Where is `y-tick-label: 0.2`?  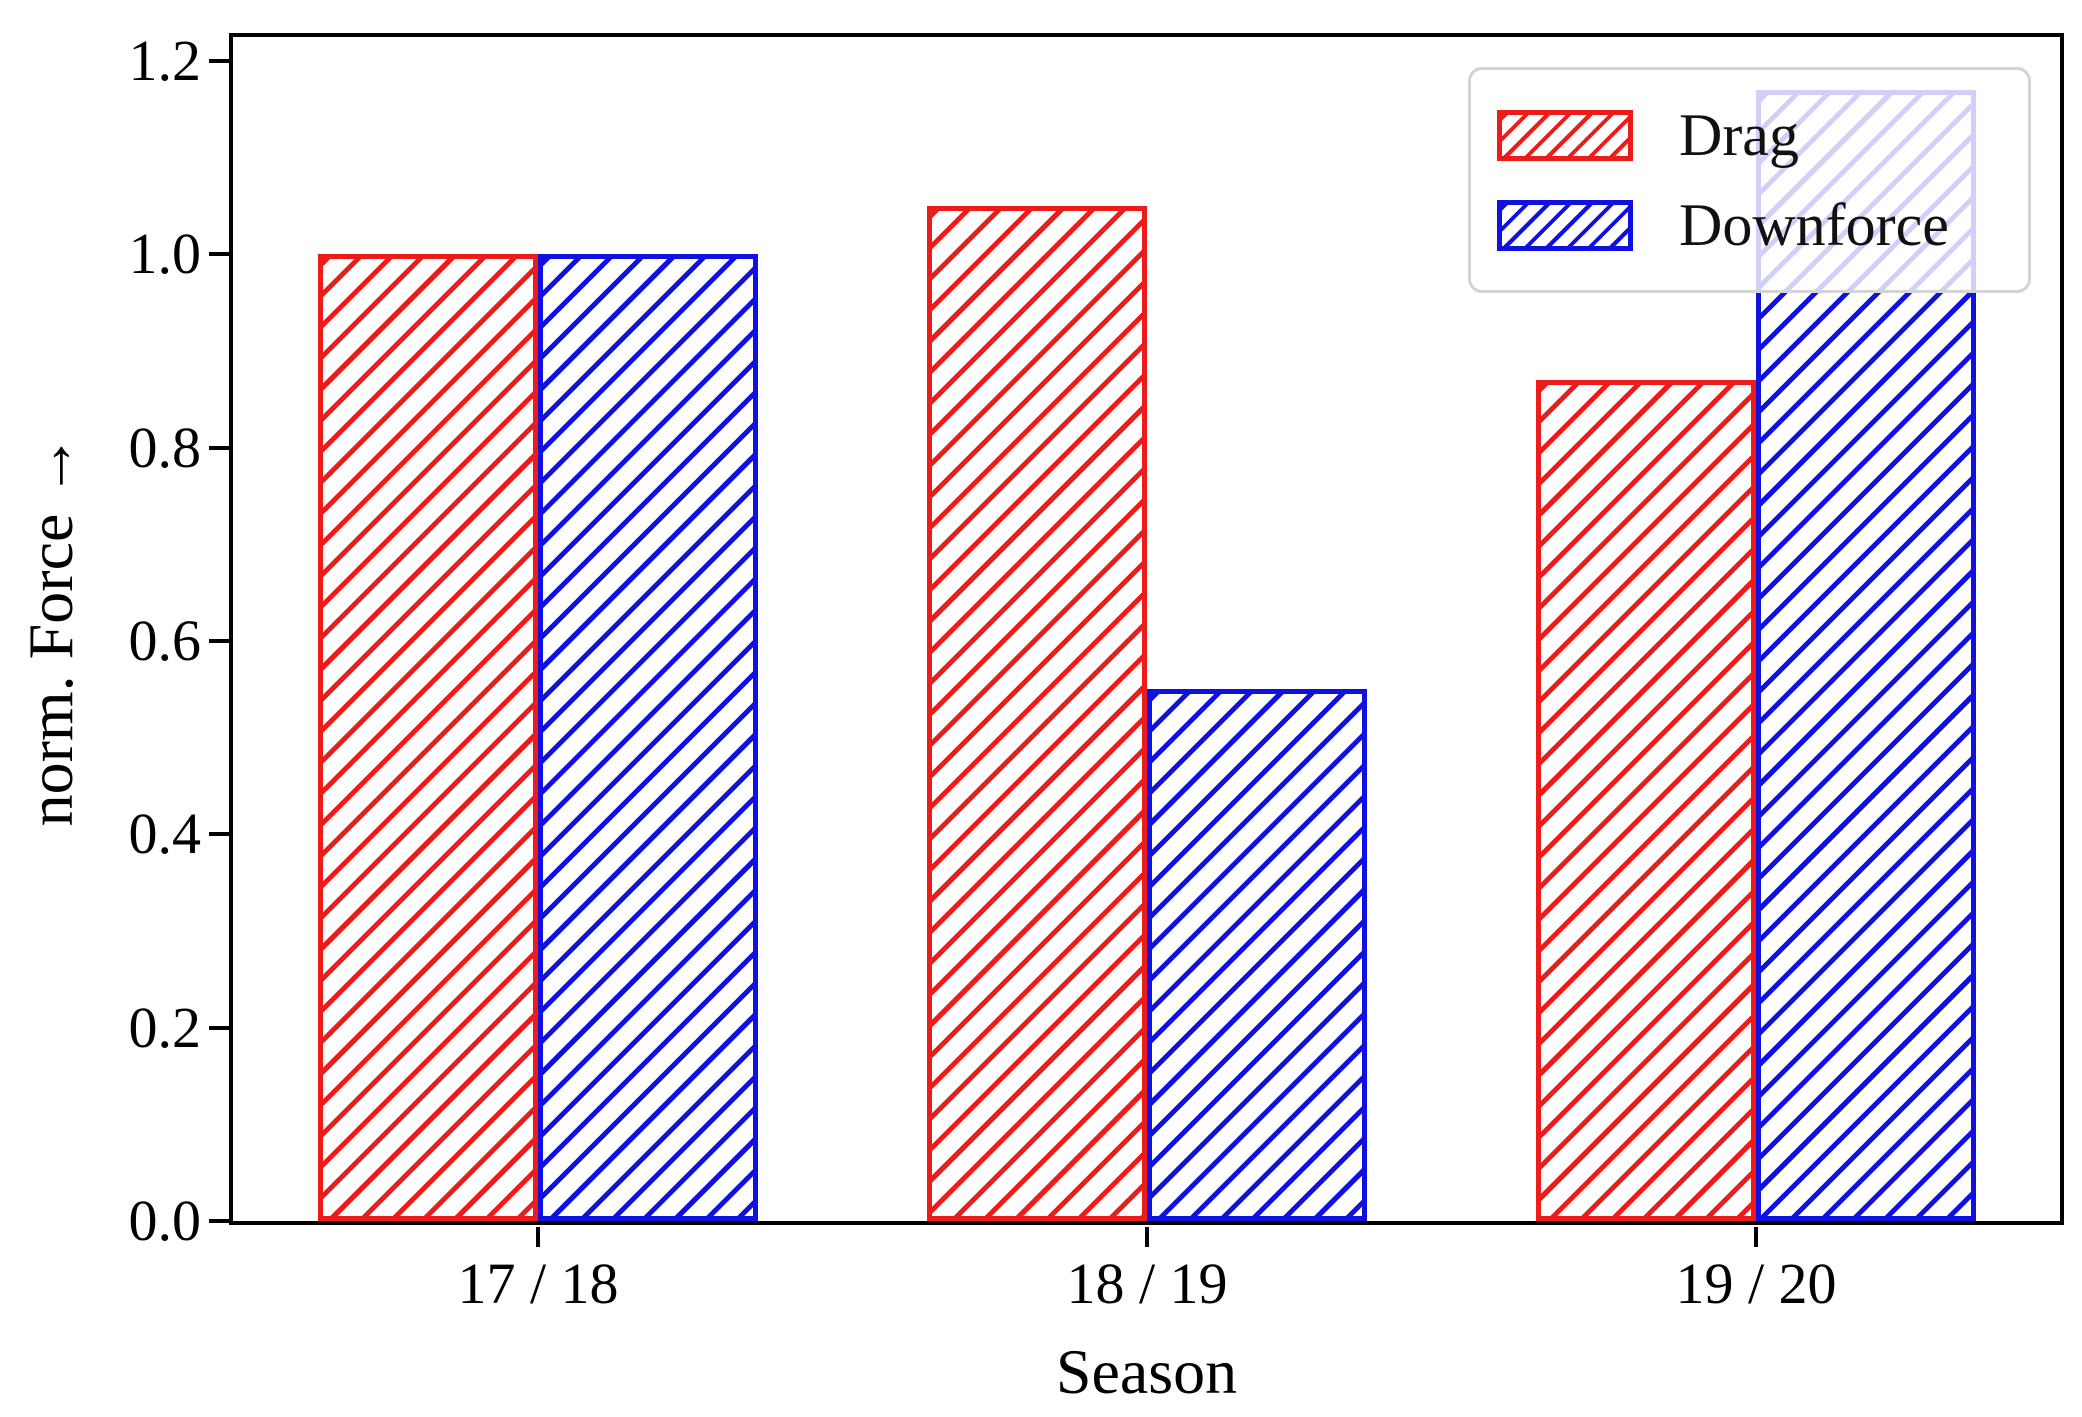 y-tick-label: 0.2 is located at coordinates (165, 1027).